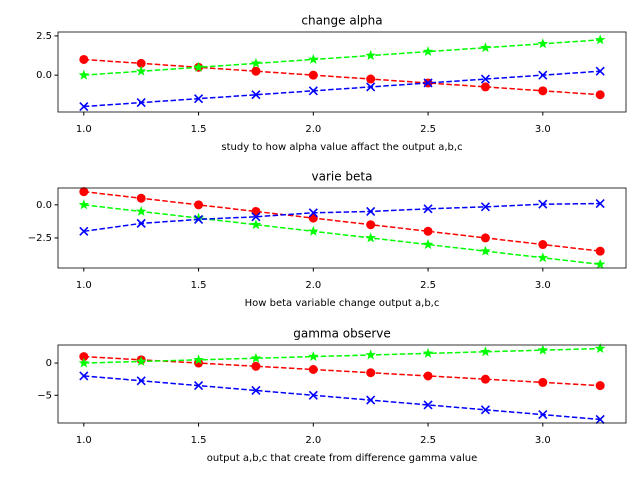 The width and height of the screenshot is (640, 480). I want to click on subplot-title: varie beta, so click(342, 177).